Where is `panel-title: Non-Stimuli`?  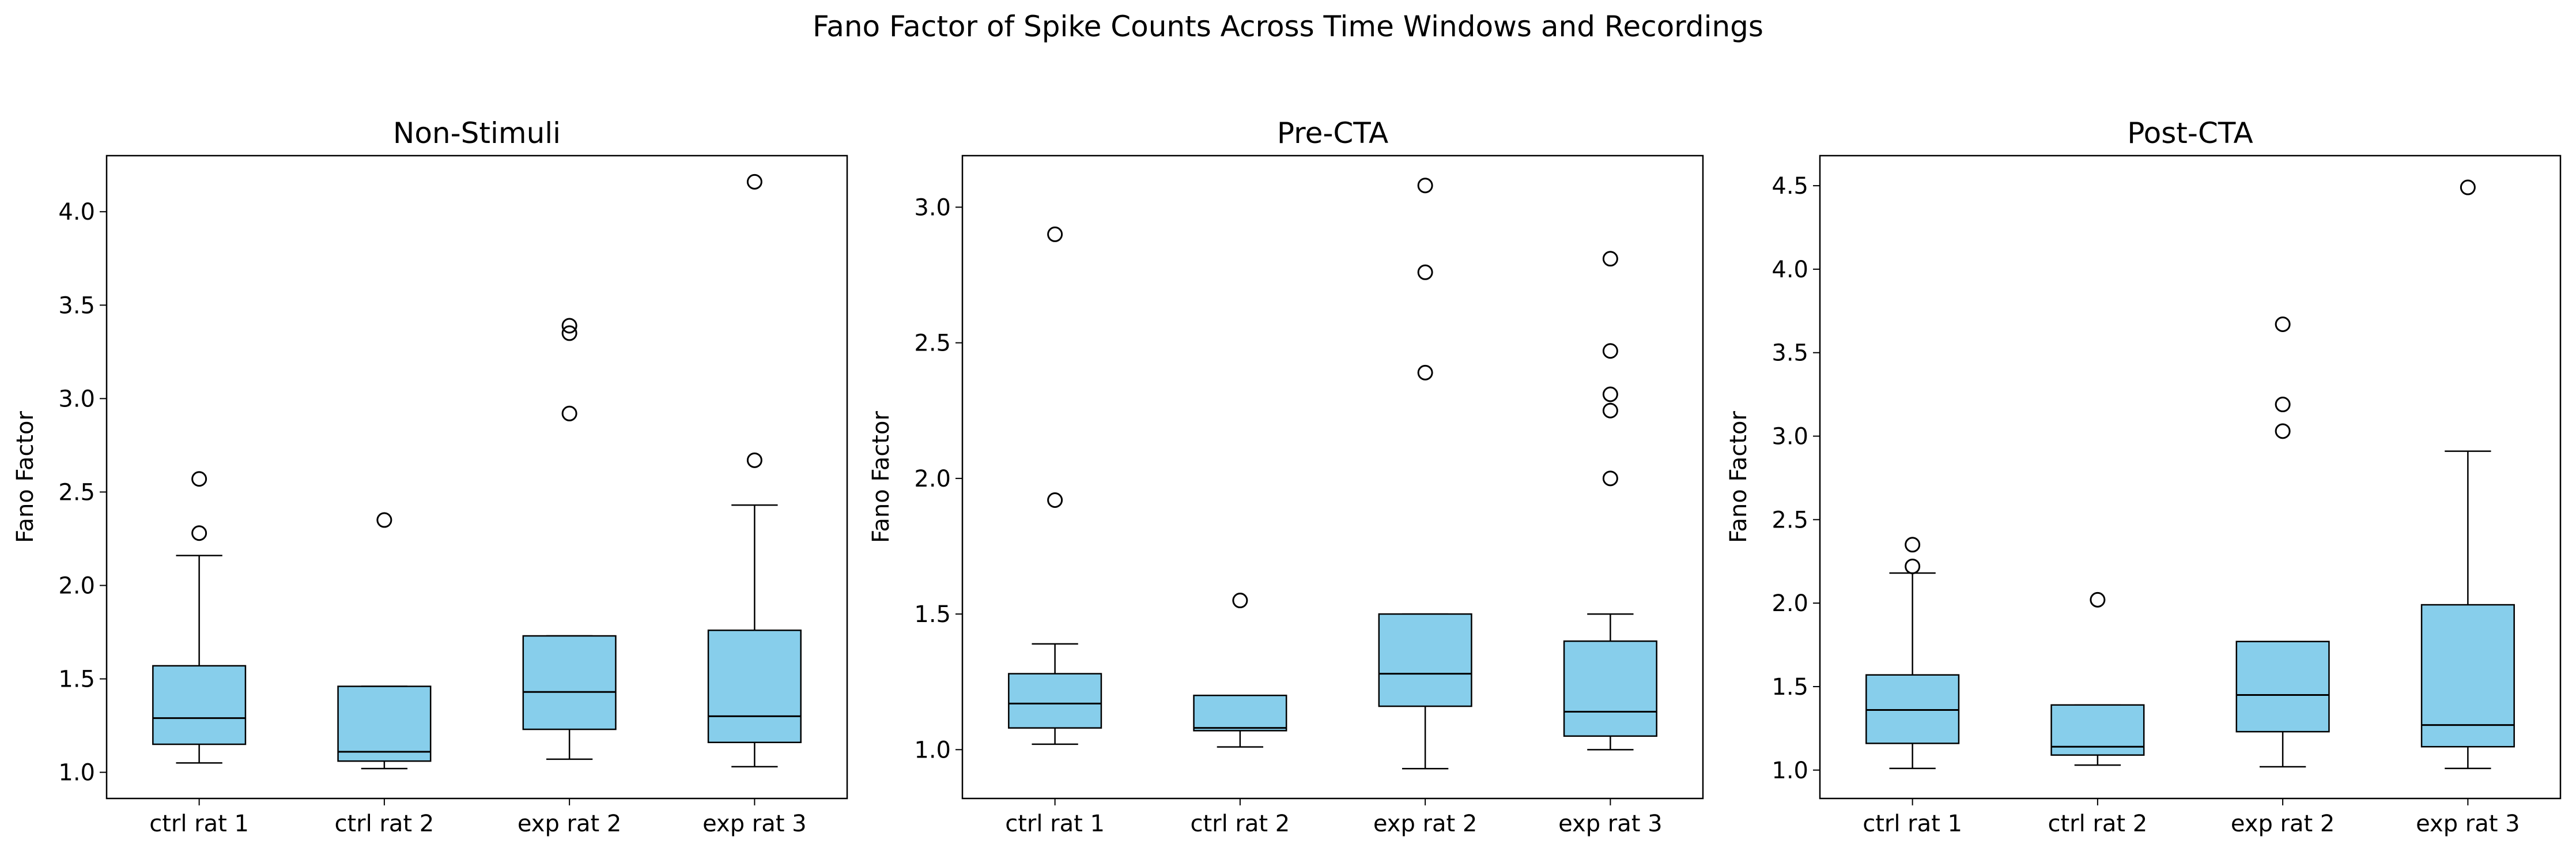
panel-title: Non-Stimuli is located at coordinates (477, 133).